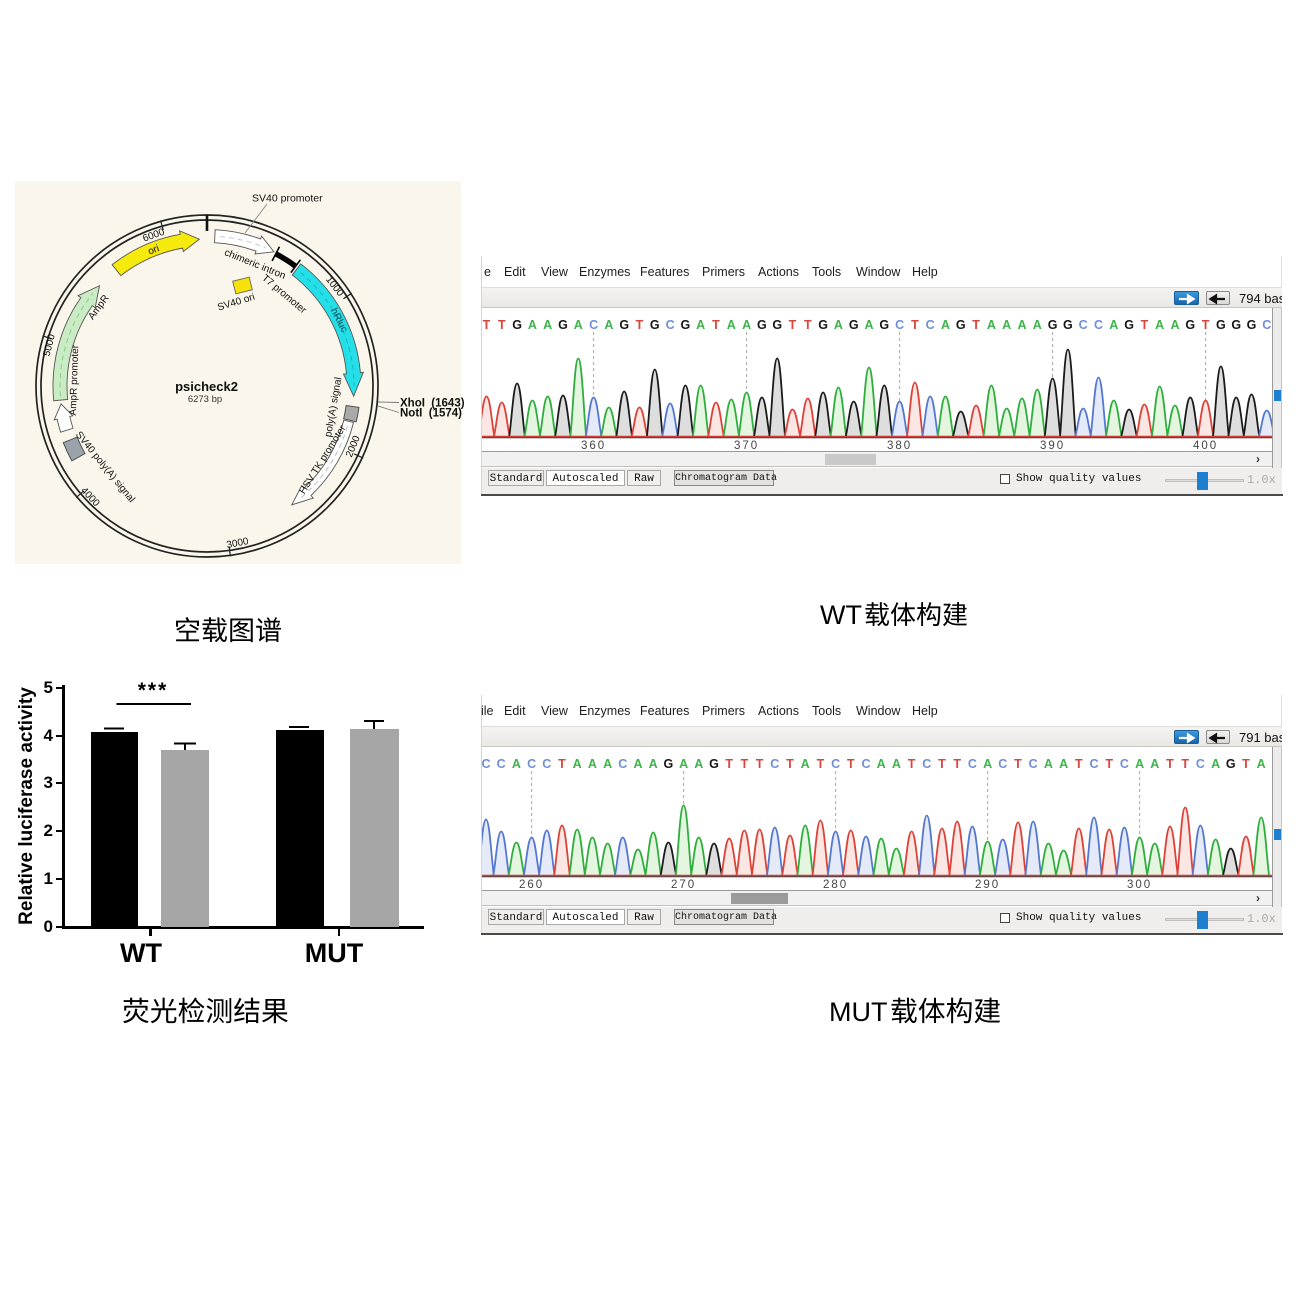 This screenshot has height=1296, width=1296. Describe the element at coordinates (858, 1012) in the screenshot. I see `svg-text: MUT` at that location.